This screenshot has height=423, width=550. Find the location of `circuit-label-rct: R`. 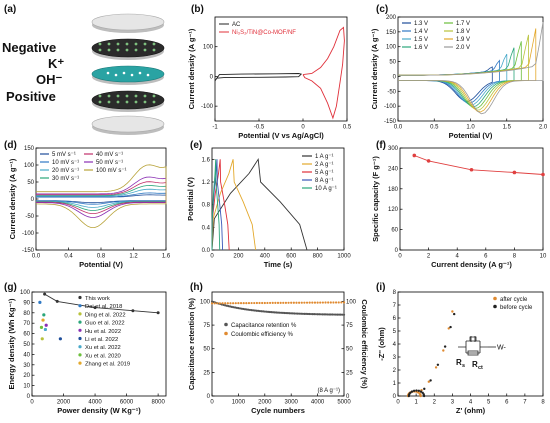

circuit-label-rct: R is located at coordinates (475, 364).